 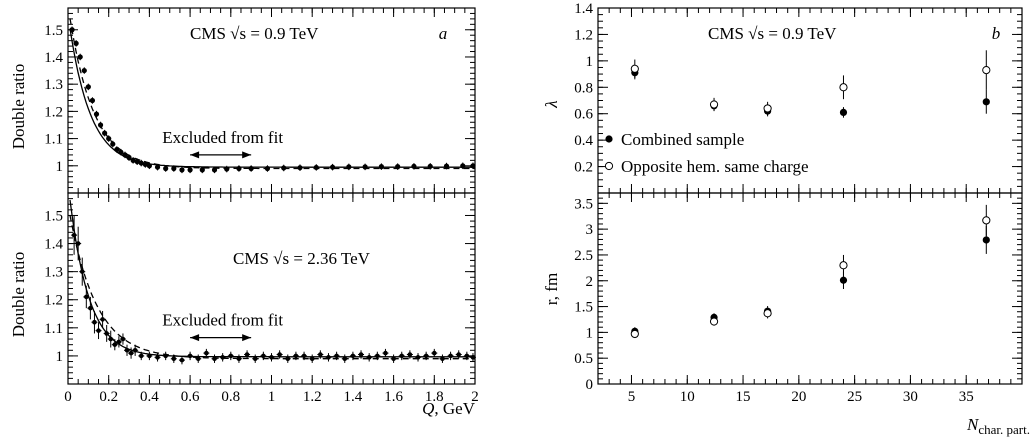 What do you see at coordinates (743, 397) in the screenshot?
I see `x-tick-label: 15` at bounding box center [743, 397].